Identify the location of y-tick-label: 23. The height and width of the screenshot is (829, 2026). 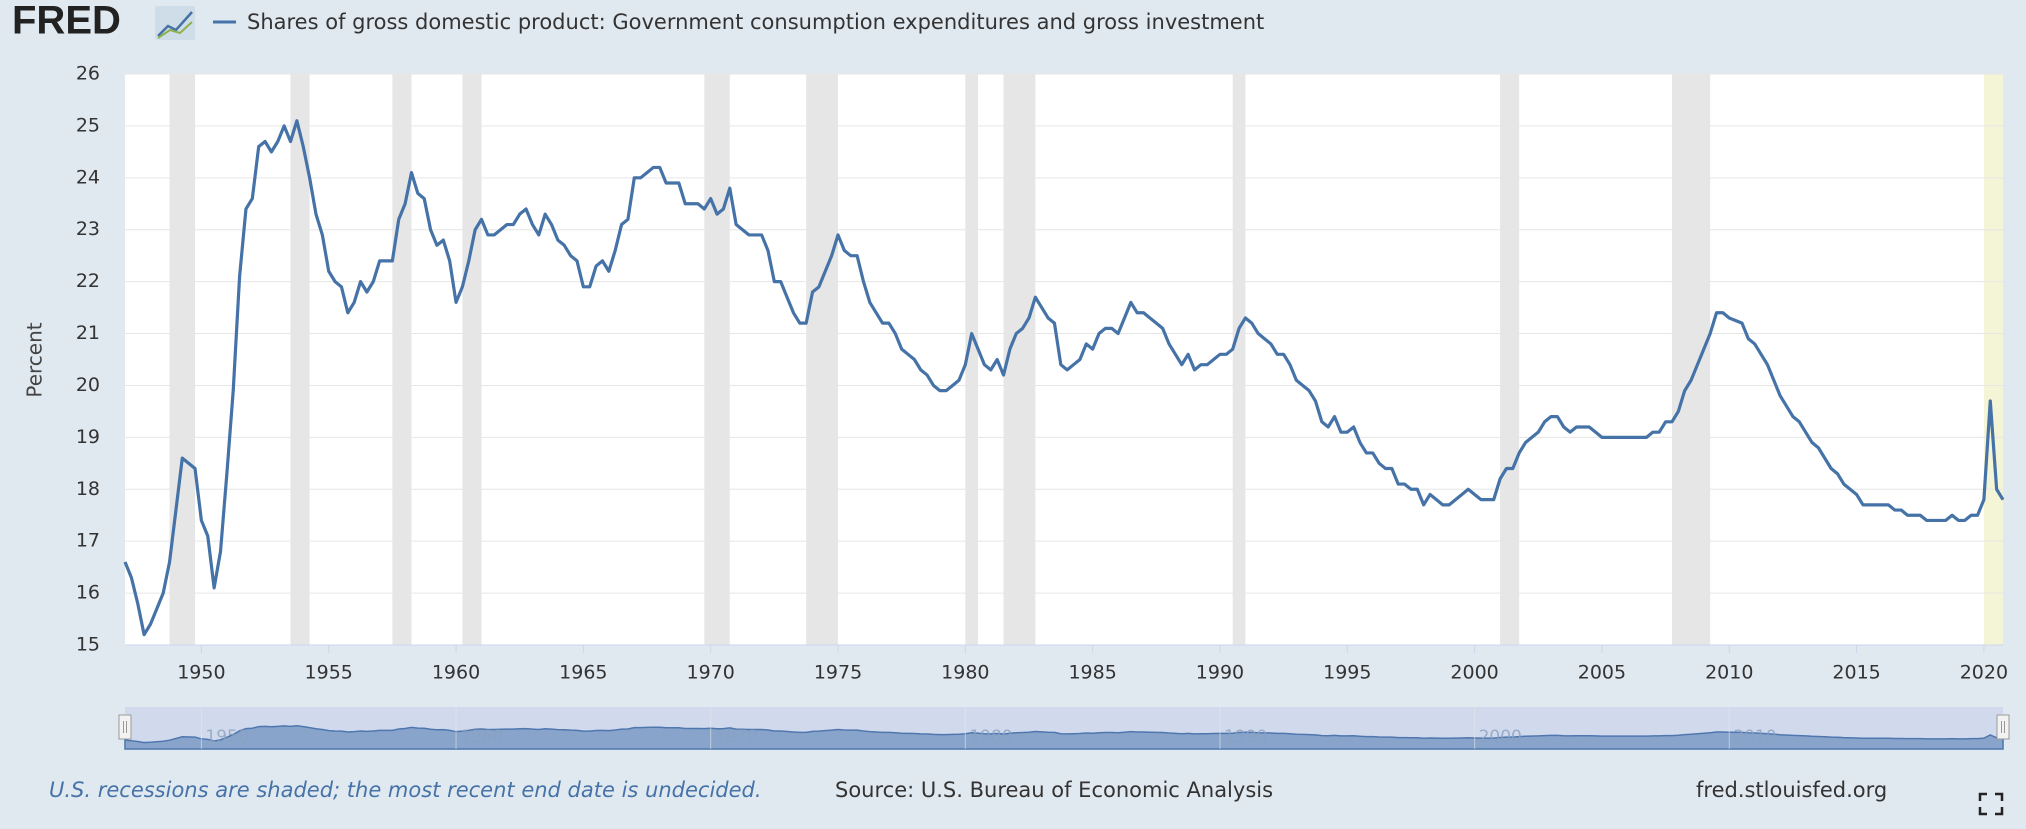
(88, 229).